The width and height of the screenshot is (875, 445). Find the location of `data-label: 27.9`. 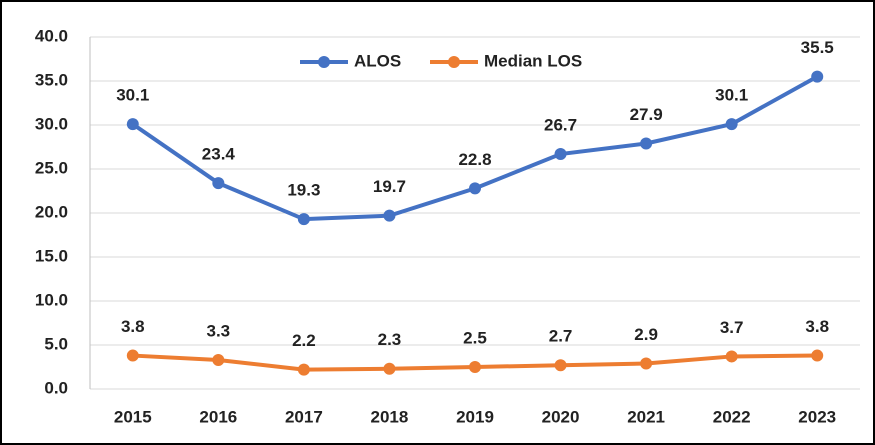

data-label: 27.9 is located at coordinates (646, 114).